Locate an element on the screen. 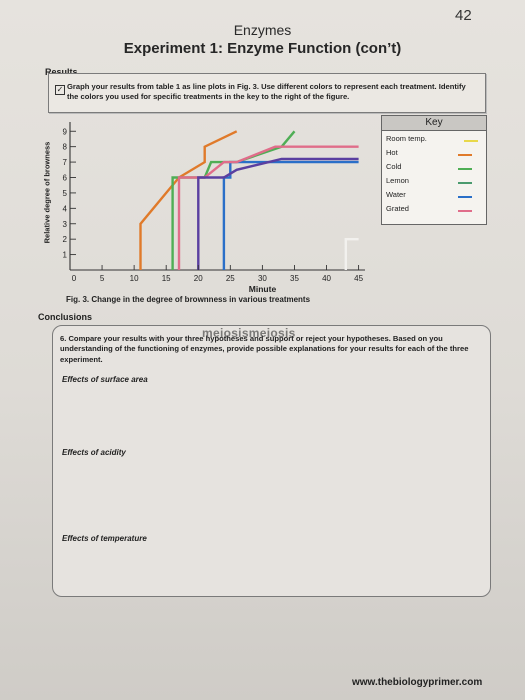 Image resolution: width=525 pixels, height=700 pixels. x-tick-label: 0 is located at coordinates (74, 278).